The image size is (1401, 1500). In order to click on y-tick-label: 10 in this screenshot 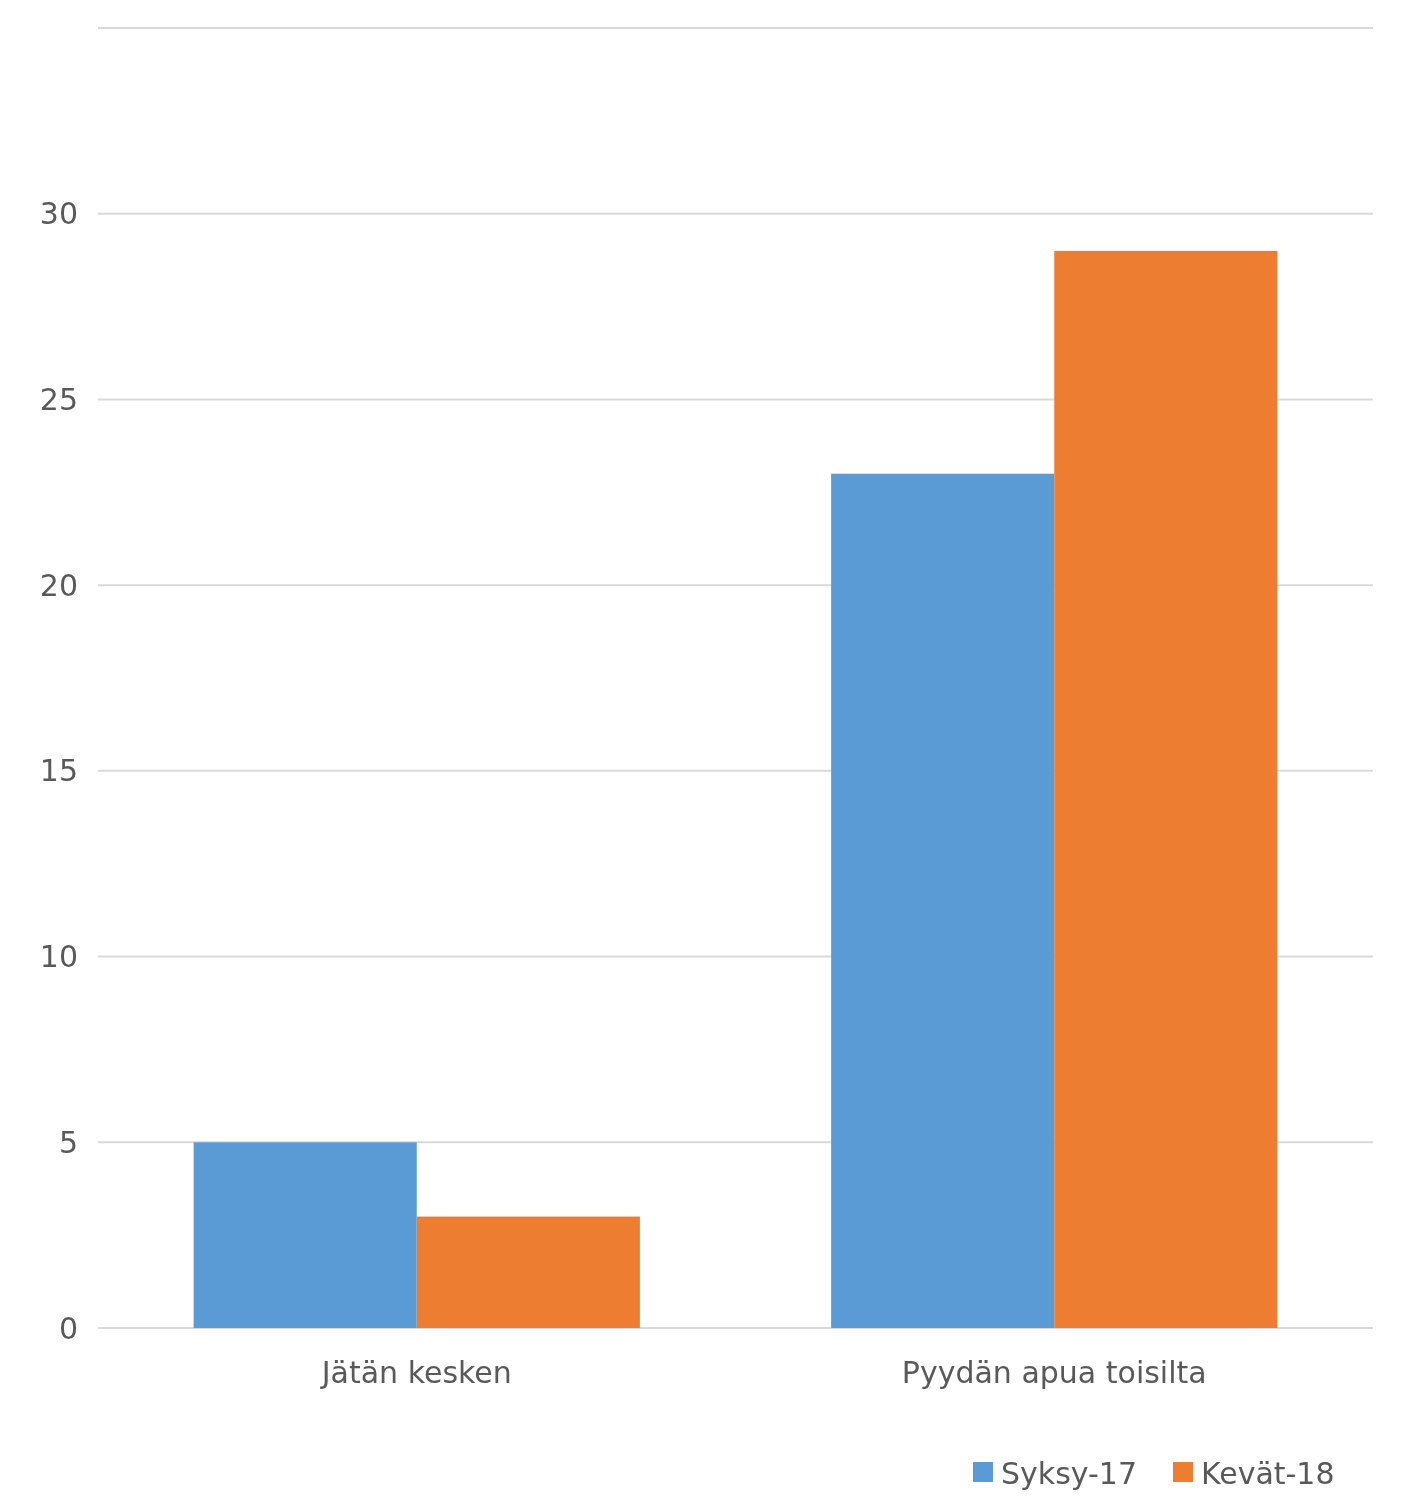, I will do `click(58, 957)`.